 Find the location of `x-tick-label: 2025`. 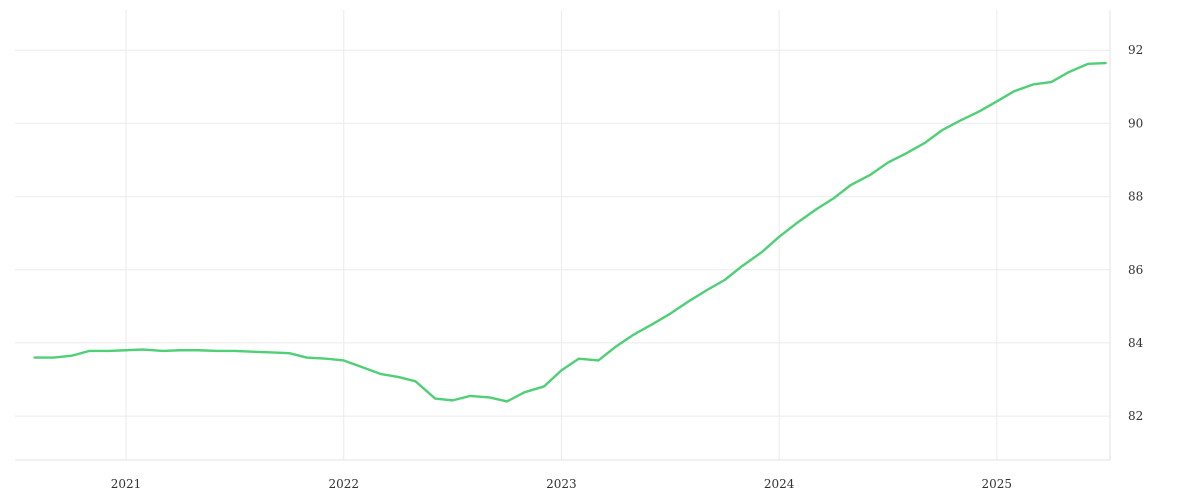

x-tick-label: 2025 is located at coordinates (997, 484).